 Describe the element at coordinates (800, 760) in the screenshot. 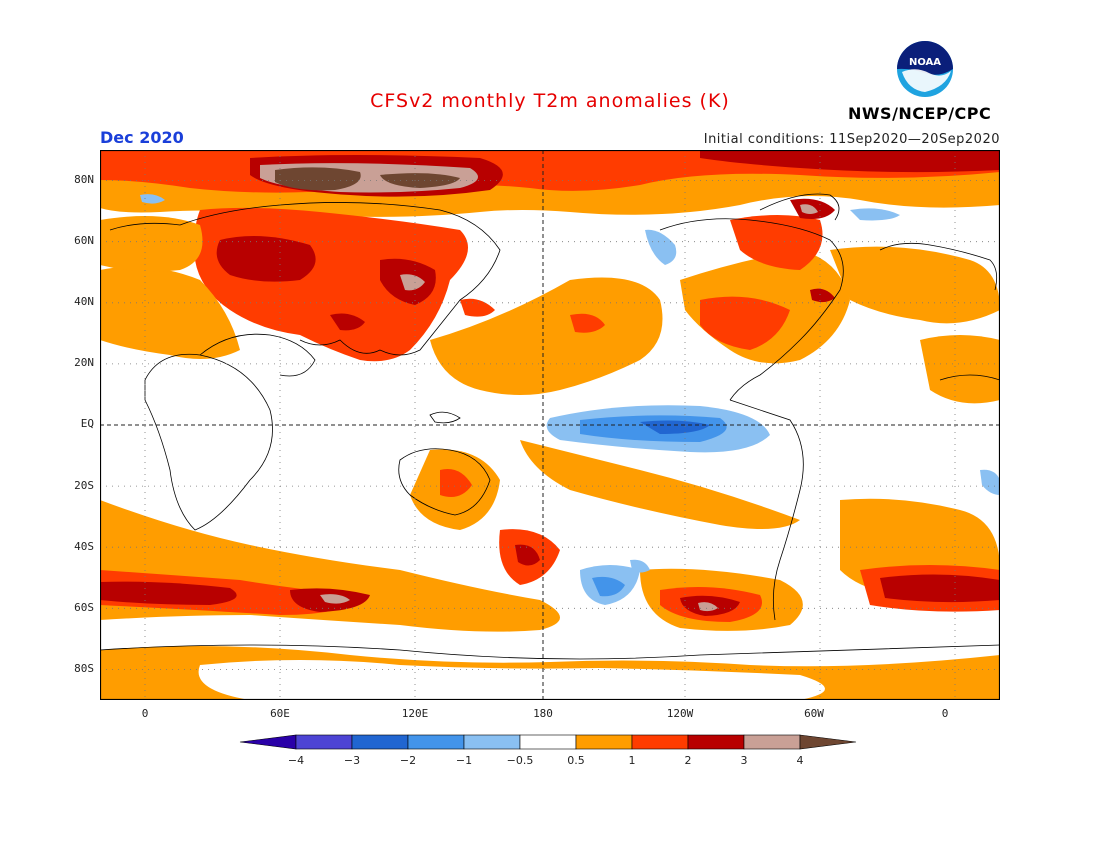

I see `colorbar-label: 4` at that location.